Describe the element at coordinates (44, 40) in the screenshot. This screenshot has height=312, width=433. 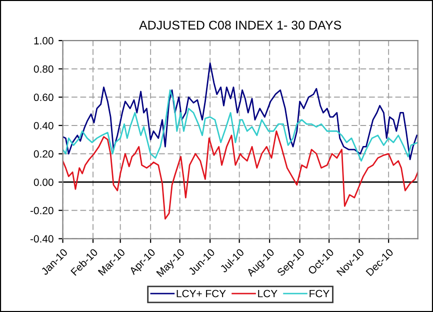
I see `y-tick-label: 1.00` at that location.